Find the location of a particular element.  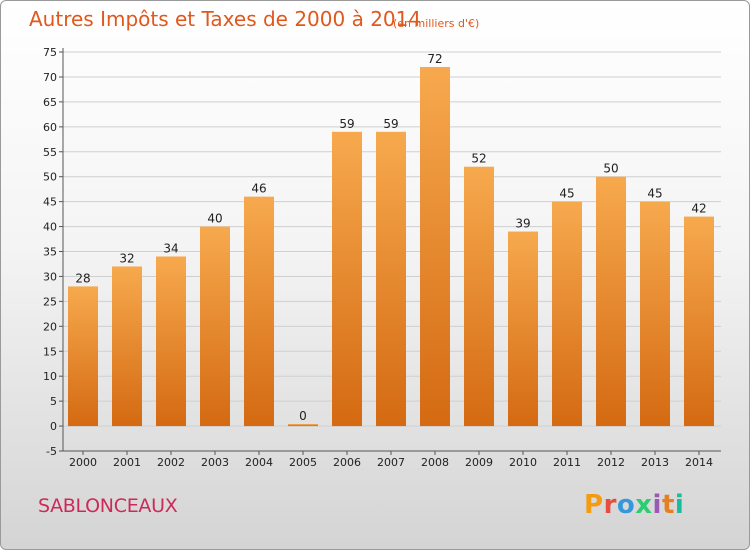

data-label: 46 is located at coordinates (258, 189).